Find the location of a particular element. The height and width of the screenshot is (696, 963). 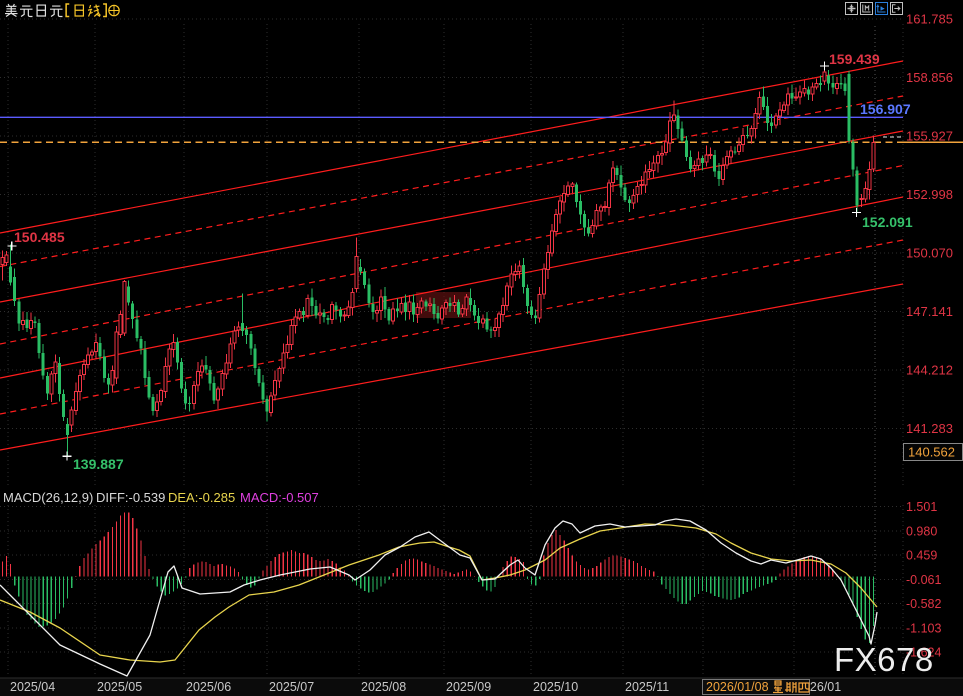

svg-text: 140.562 is located at coordinates (931, 452).